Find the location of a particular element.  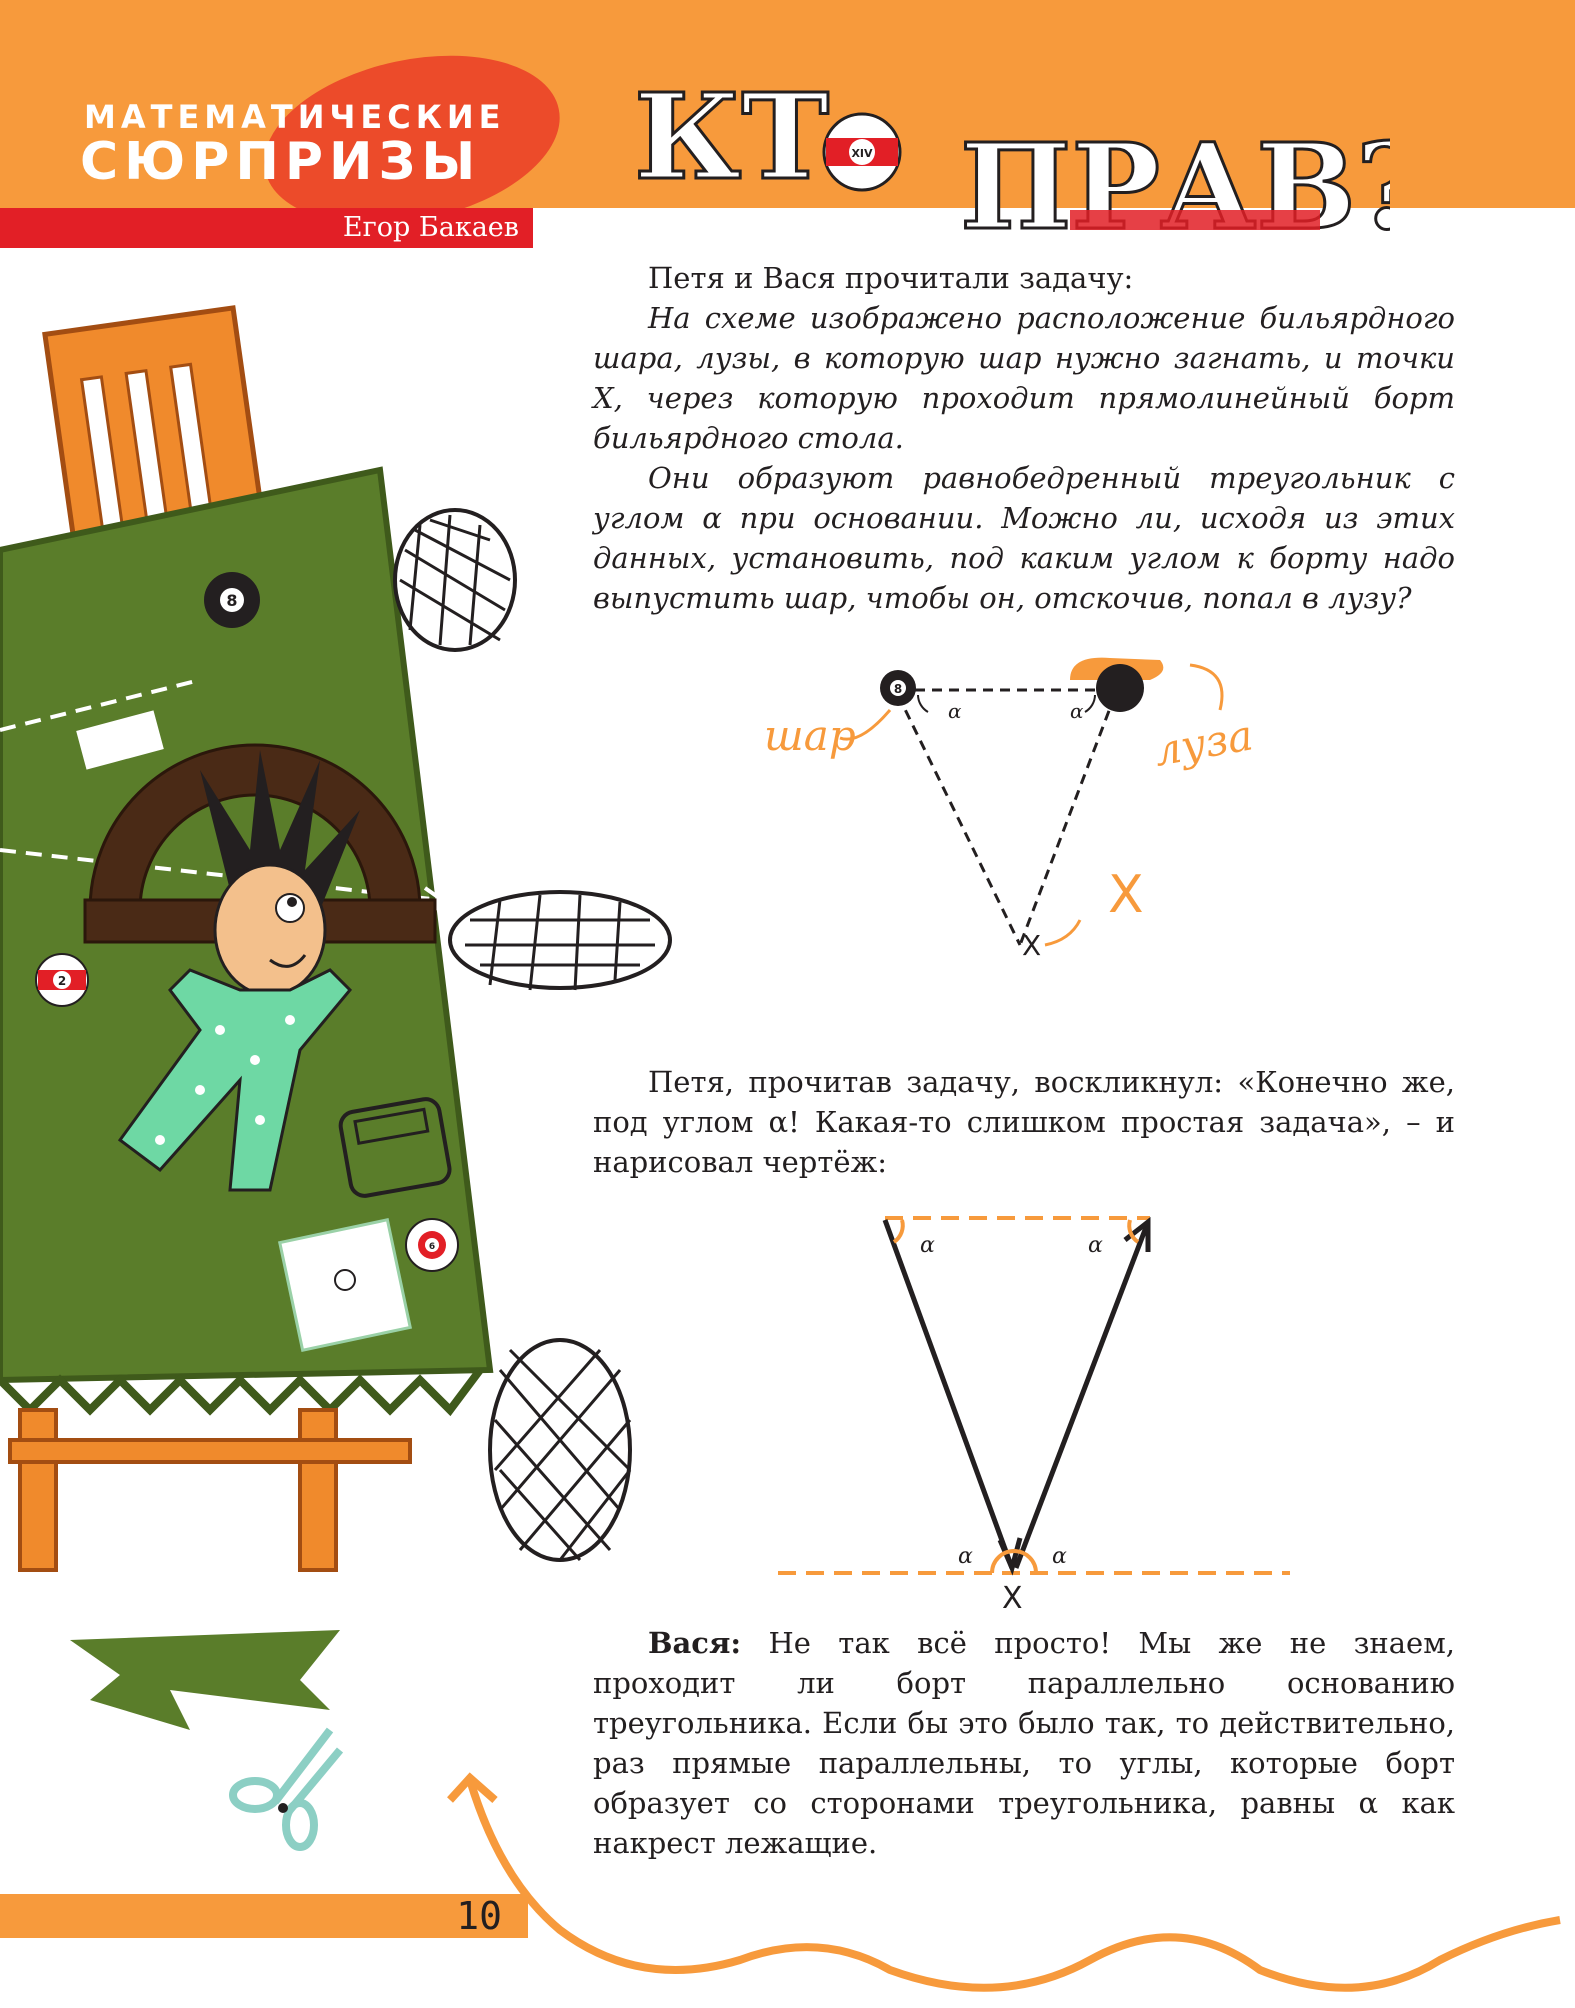

title-svg: КТ XIV ПРАВ? is located at coordinates (1012, 162).